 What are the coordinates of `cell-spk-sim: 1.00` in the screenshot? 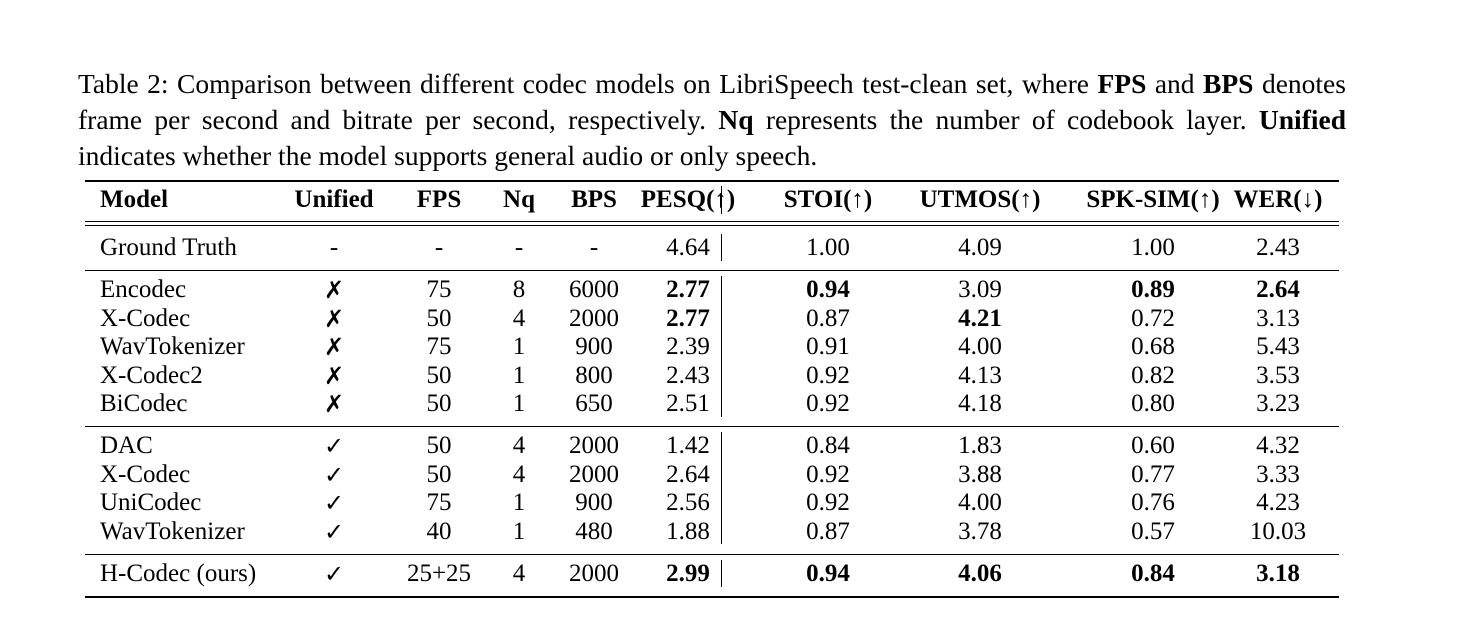 It's located at (1153, 247).